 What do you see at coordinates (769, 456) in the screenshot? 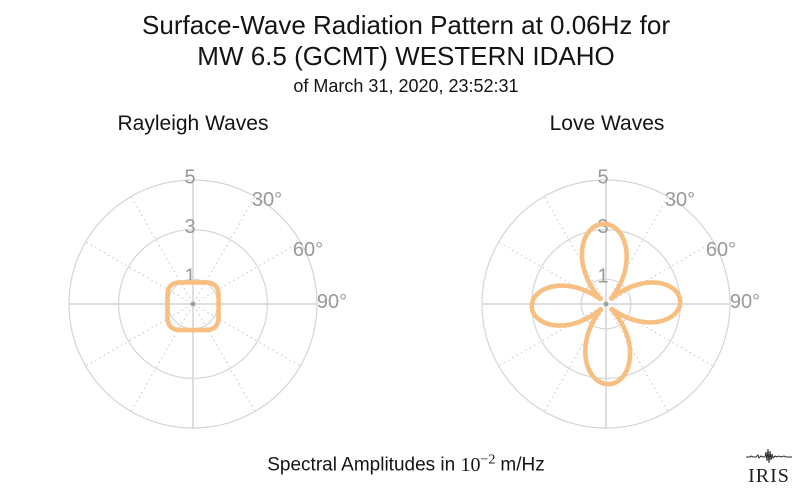
I see `seismogram-trace-icon` at bounding box center [769, 456].